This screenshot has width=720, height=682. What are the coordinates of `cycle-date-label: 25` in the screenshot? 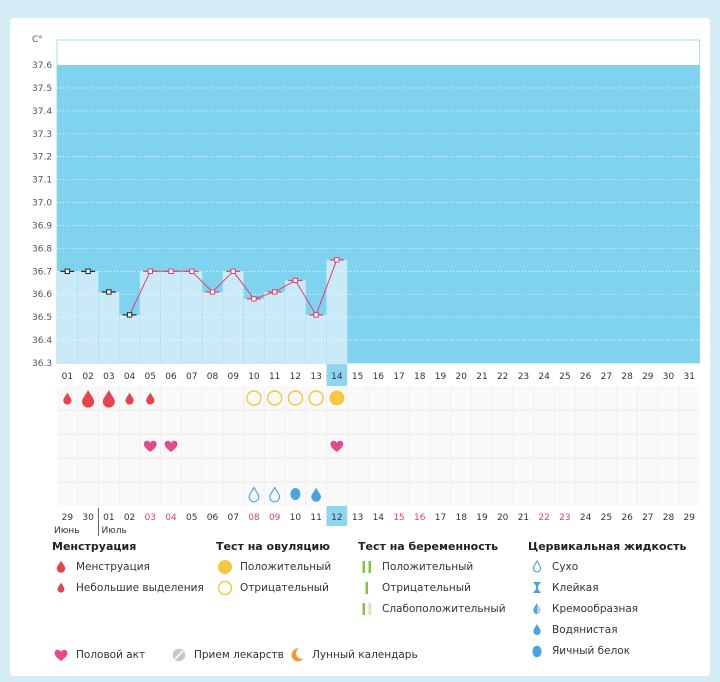 It's located at (606, 518).